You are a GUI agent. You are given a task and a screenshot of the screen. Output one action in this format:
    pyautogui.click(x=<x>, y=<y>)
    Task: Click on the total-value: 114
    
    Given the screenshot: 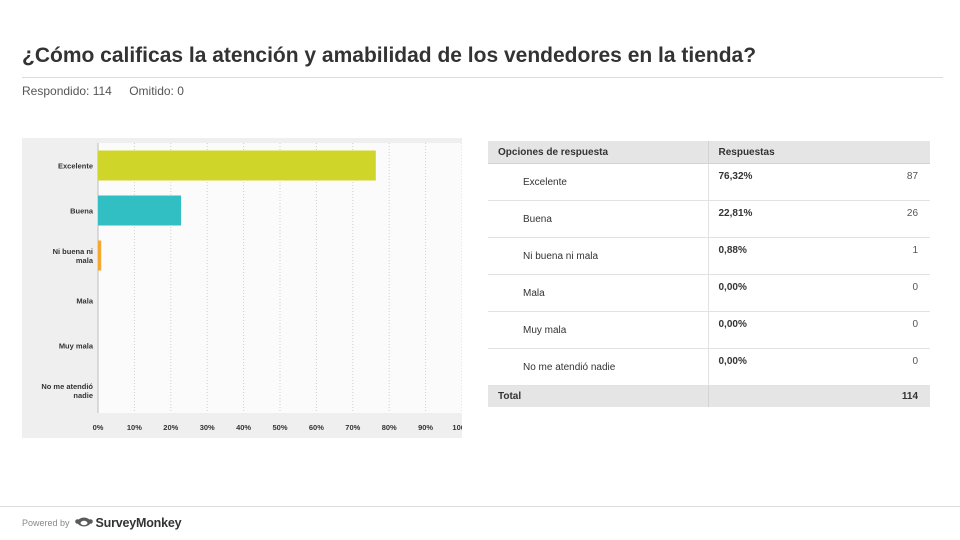 What is the action you would take?
    pyautogui.click(x=874, y=396)
    